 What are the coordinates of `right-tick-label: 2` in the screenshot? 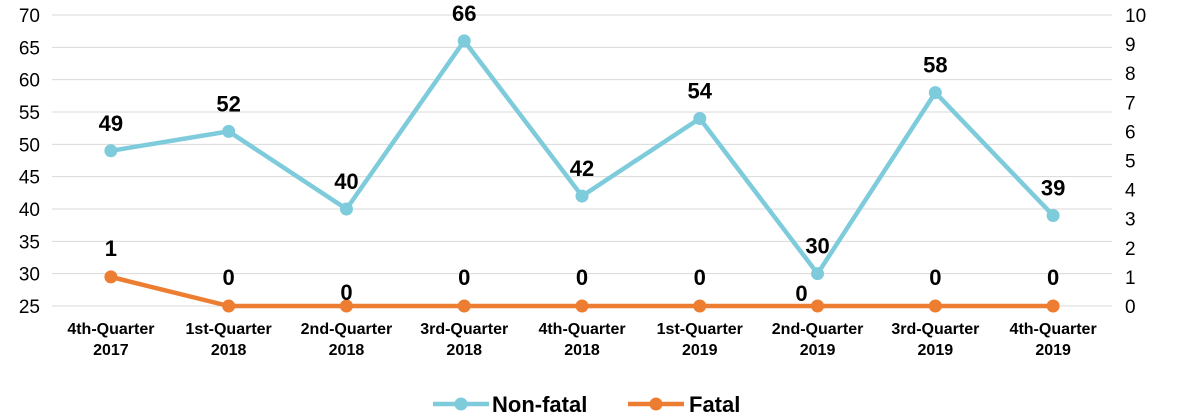 It's located at (1130, 249).